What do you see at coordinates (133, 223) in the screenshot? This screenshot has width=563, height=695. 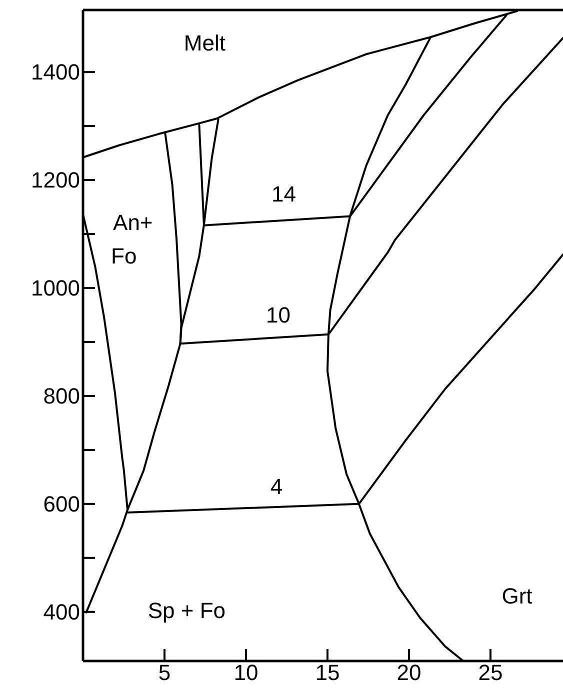 I see `annotation: An+` at bounding box center [133, 223].